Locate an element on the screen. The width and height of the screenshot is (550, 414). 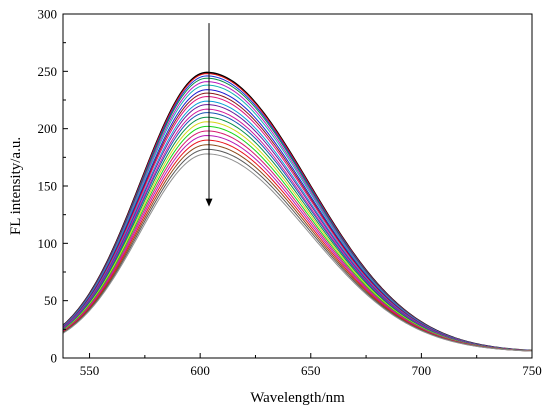
arrow-head is located at coordinates (209, 202).